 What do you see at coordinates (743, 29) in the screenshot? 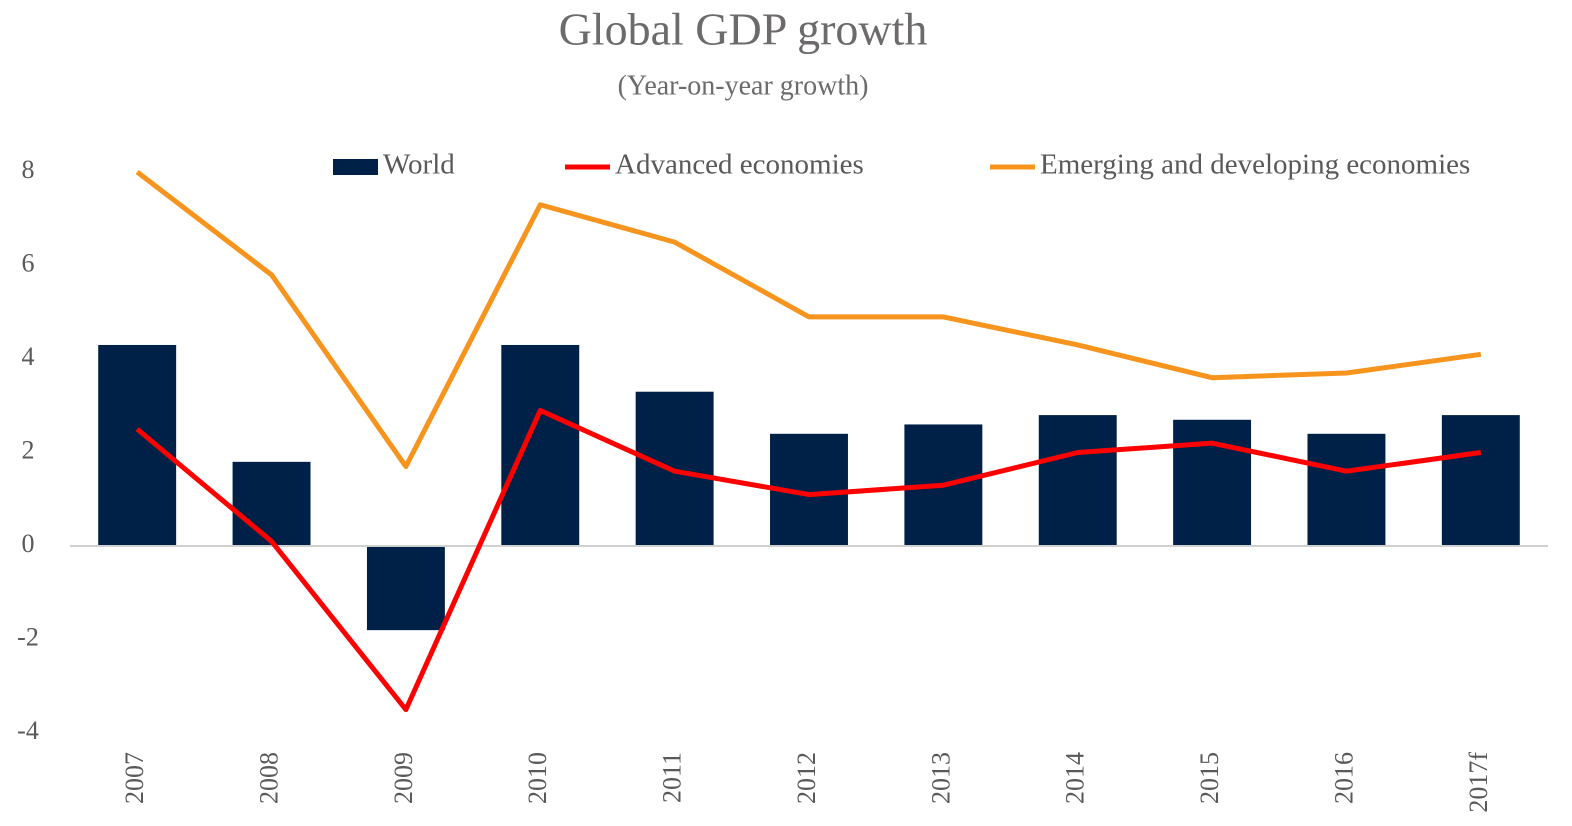
I see `chart-title: Global GDP growth` at bounding box center [743, 29].